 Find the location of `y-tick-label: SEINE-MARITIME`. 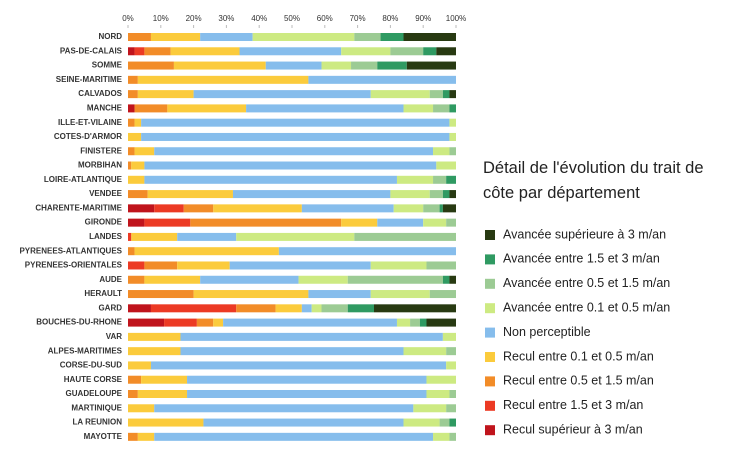

y-tick-label: SEINE-MARITIME is located at coordinates (89, 79).